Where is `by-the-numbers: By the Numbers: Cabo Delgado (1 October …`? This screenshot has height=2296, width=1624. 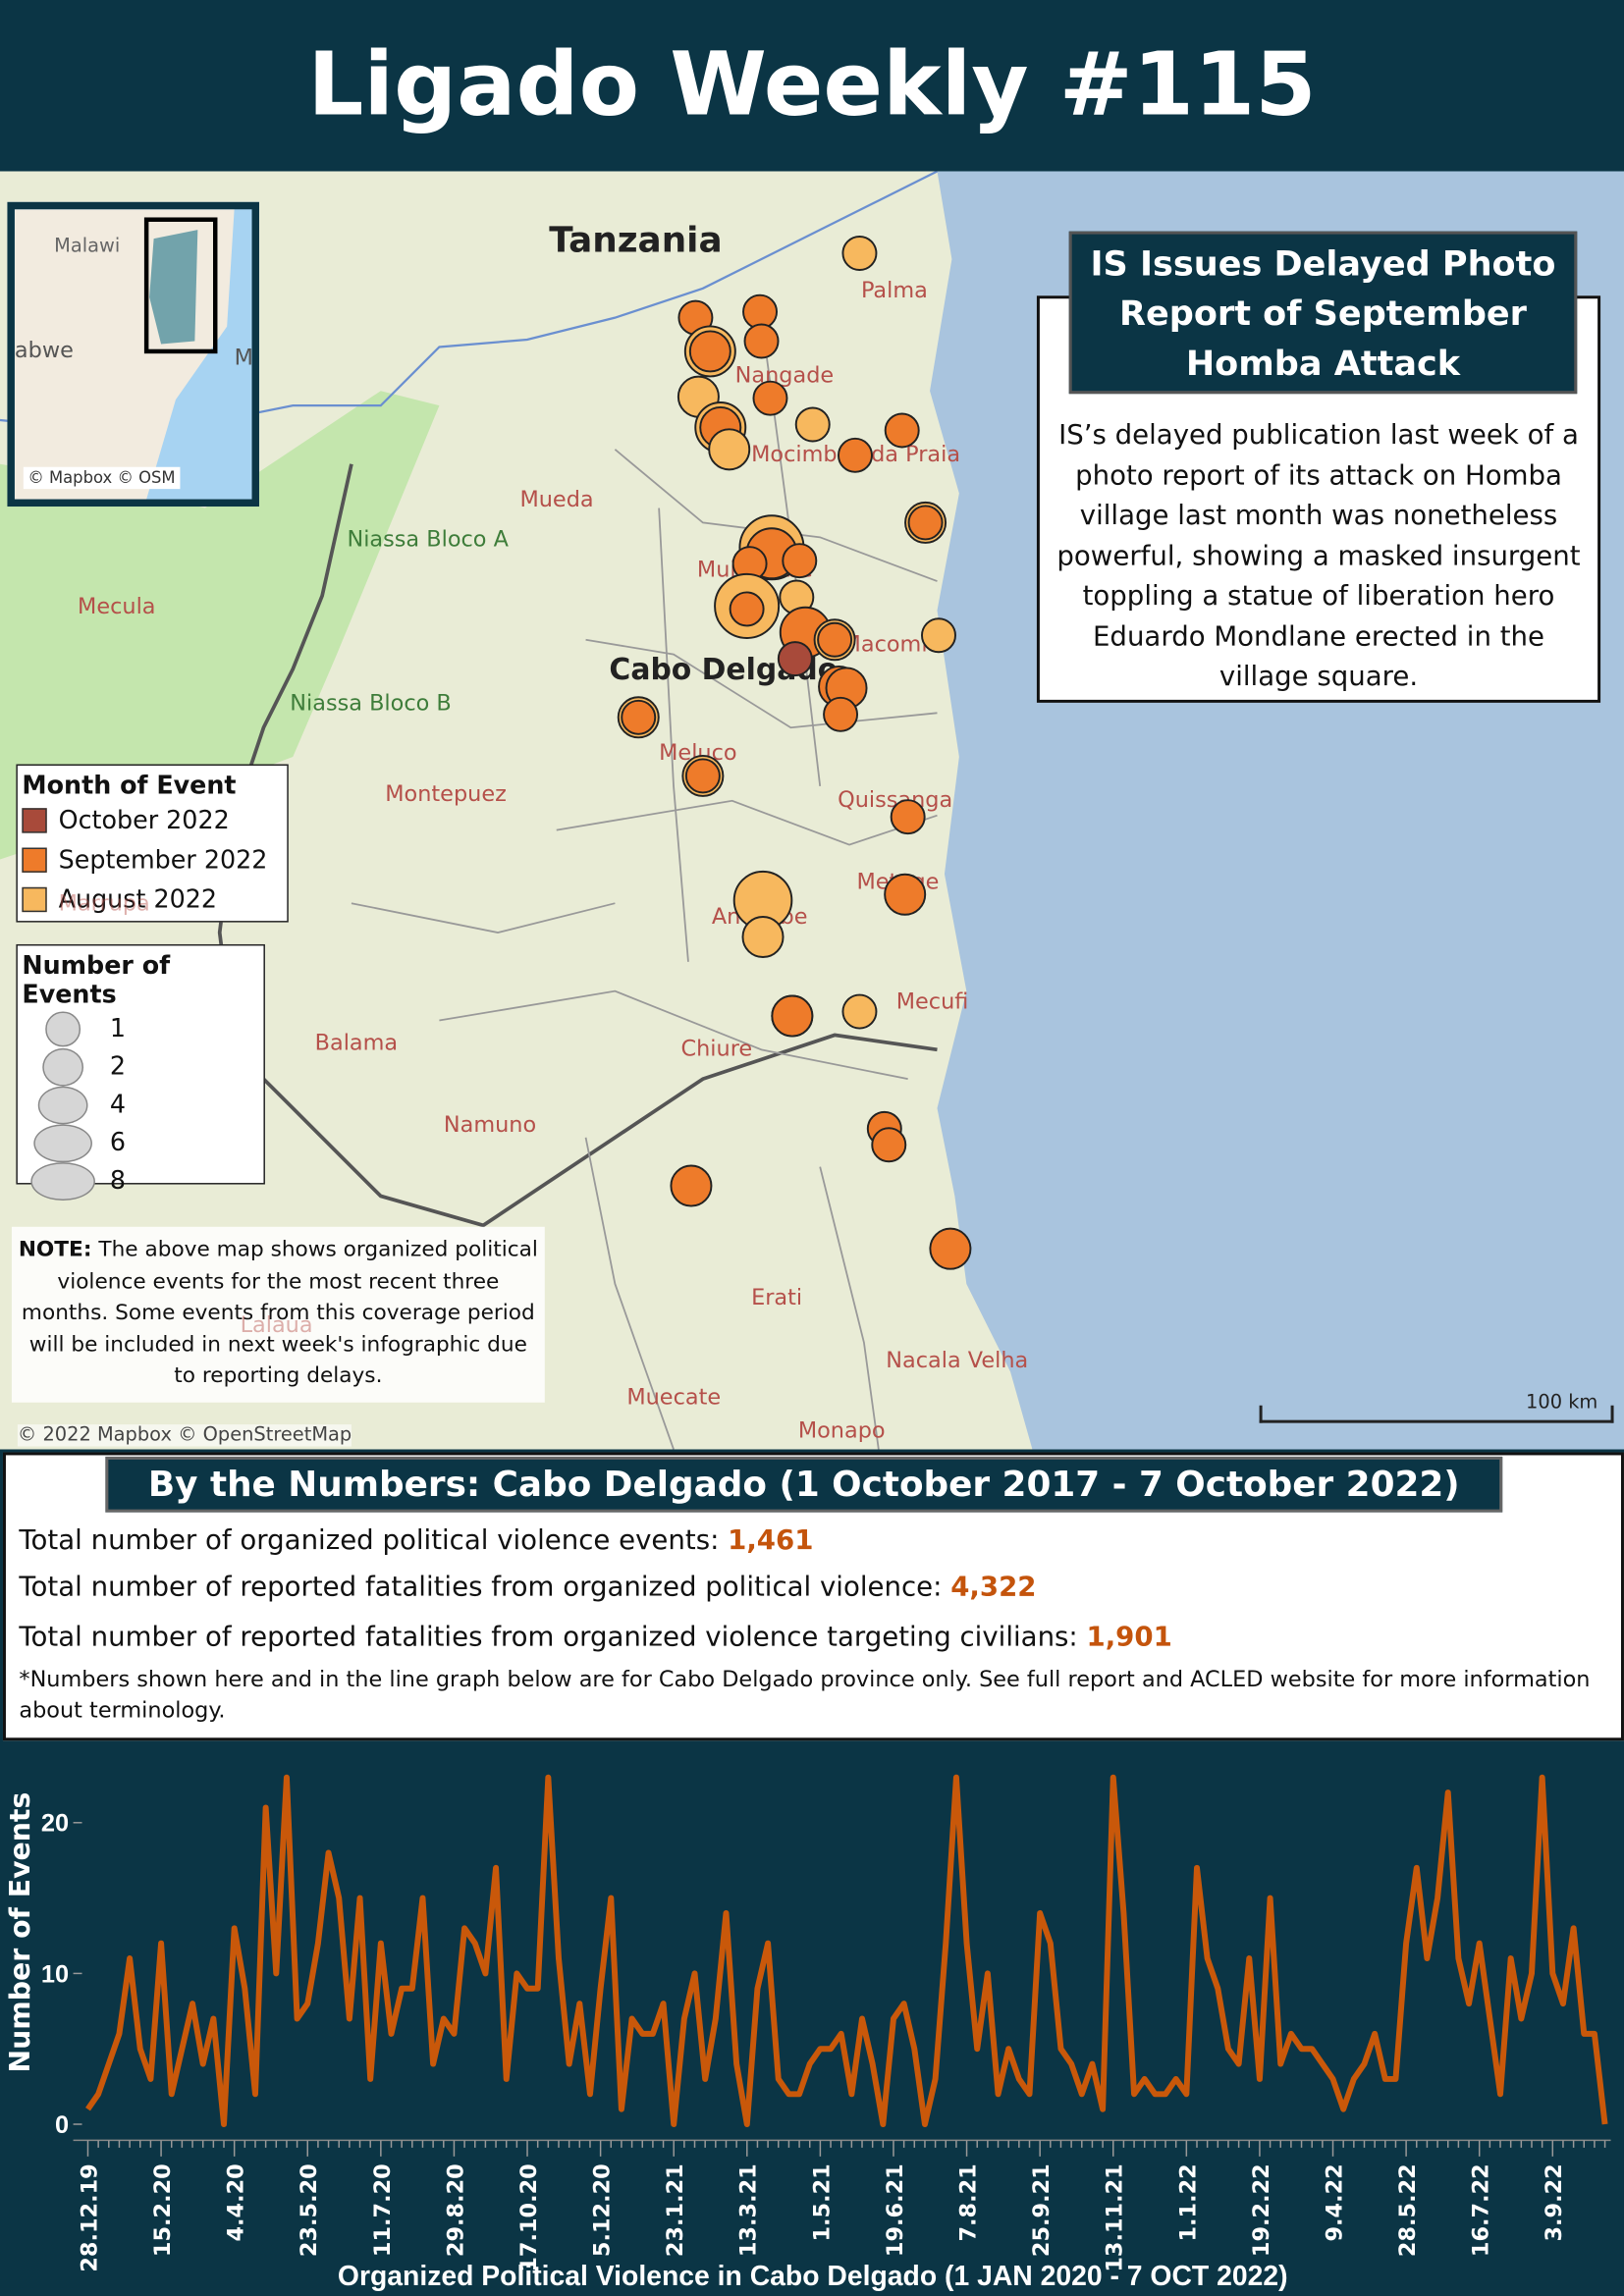 by-the-numbers: By the Numbers: Cabo Delgado (1 October … is located at coordinates (813, 1596).